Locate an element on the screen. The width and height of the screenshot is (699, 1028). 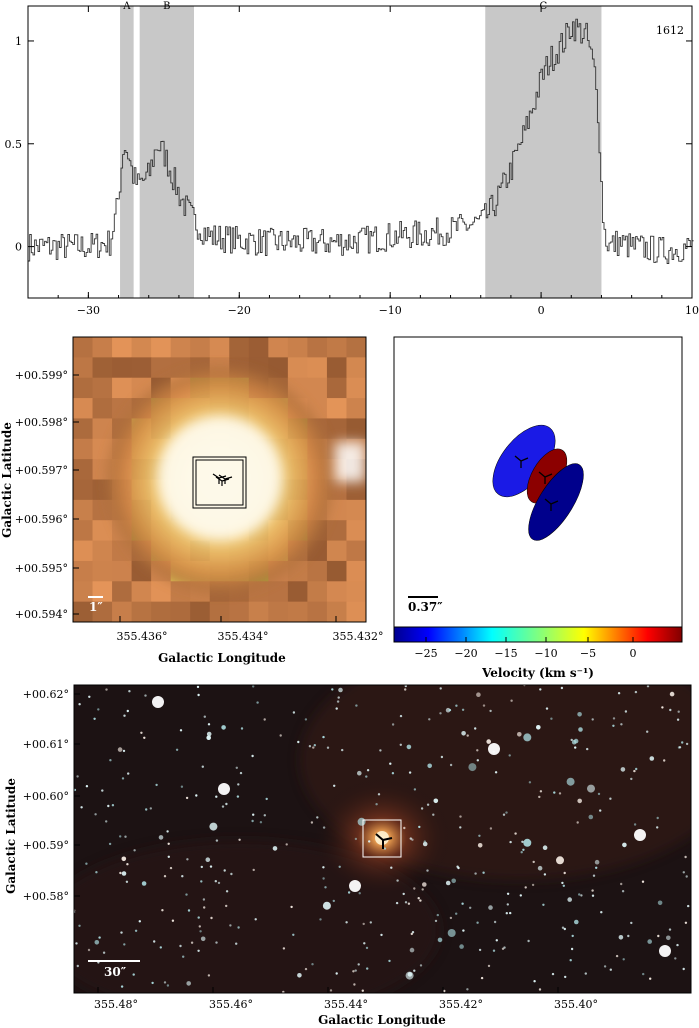
spectrum-xtick-label: −30 is located at coordinates (88, 310).